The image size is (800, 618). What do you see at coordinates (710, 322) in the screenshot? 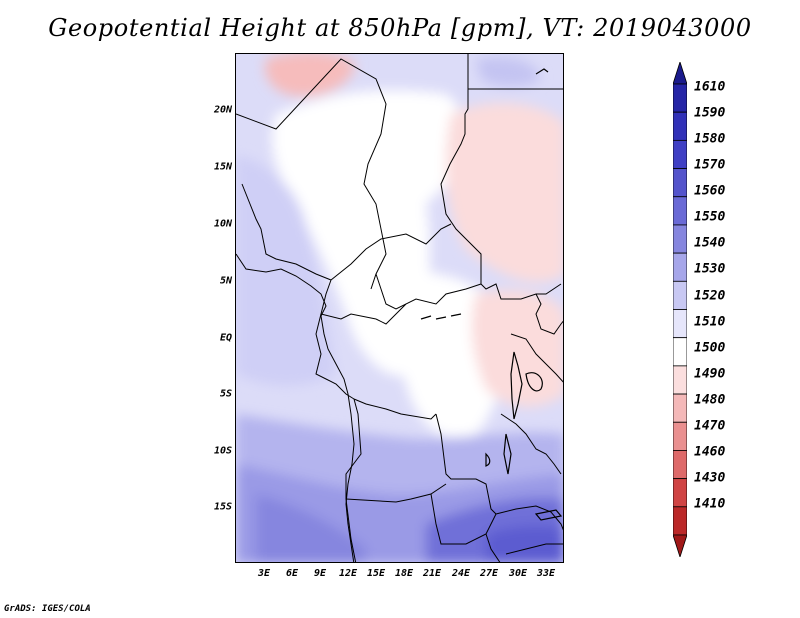
I see `colorbar-label: 1510` at bounding box center [710, 322].